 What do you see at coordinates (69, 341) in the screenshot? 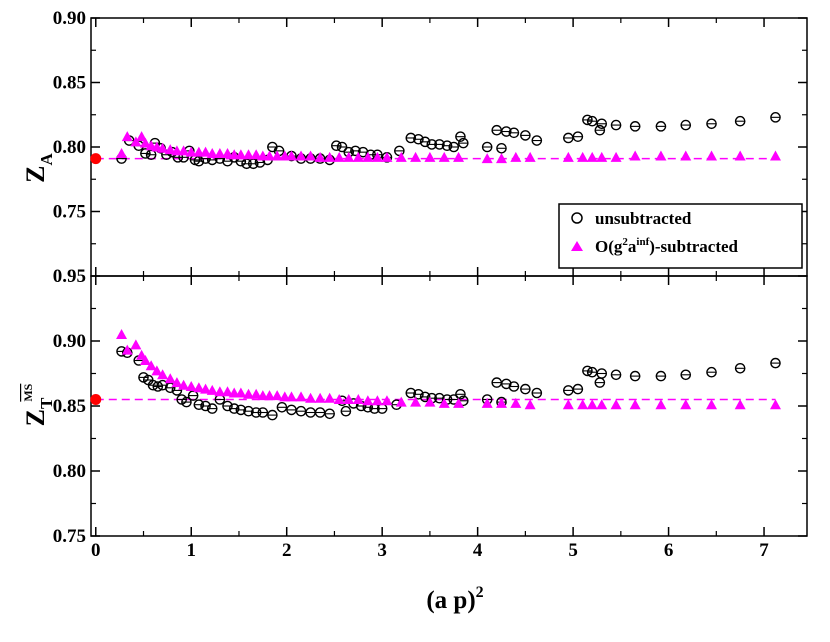
I see `zt-y-tick-label: 0.90` at bounding box center [69, 341].